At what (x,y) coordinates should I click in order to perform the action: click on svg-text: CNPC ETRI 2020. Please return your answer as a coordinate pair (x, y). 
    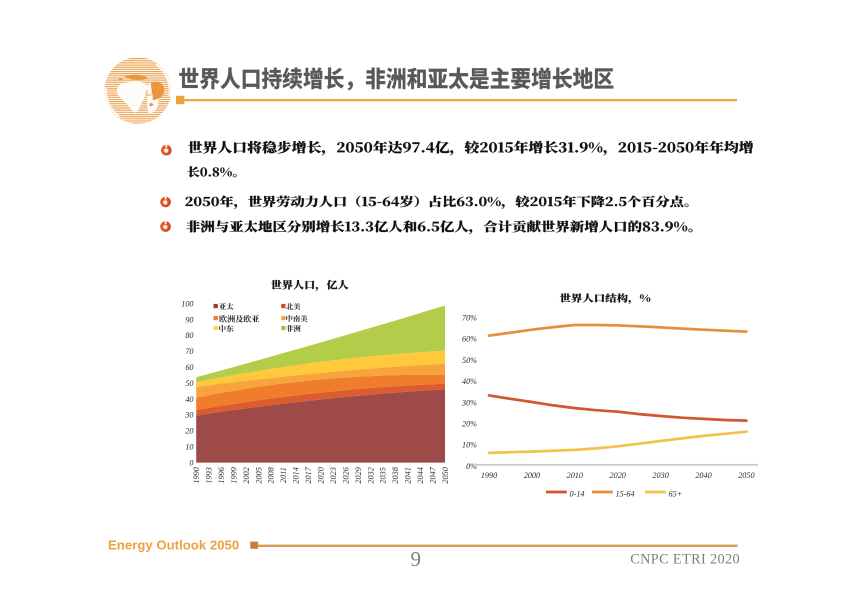
    Looking at the image, I should click on (685, 560).